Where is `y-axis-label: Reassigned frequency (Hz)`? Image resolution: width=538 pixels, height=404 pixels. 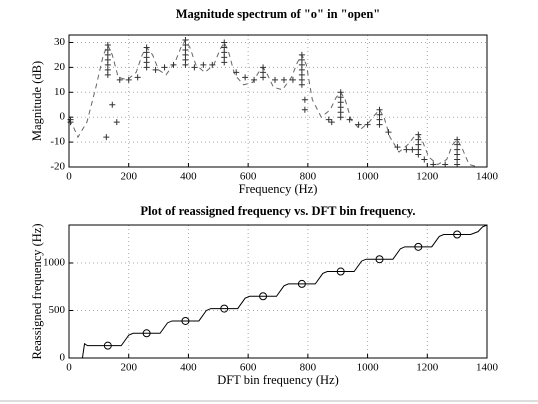
y-axis-label: Reassigned frequency (Hz) is located at coordinates (37, 291).